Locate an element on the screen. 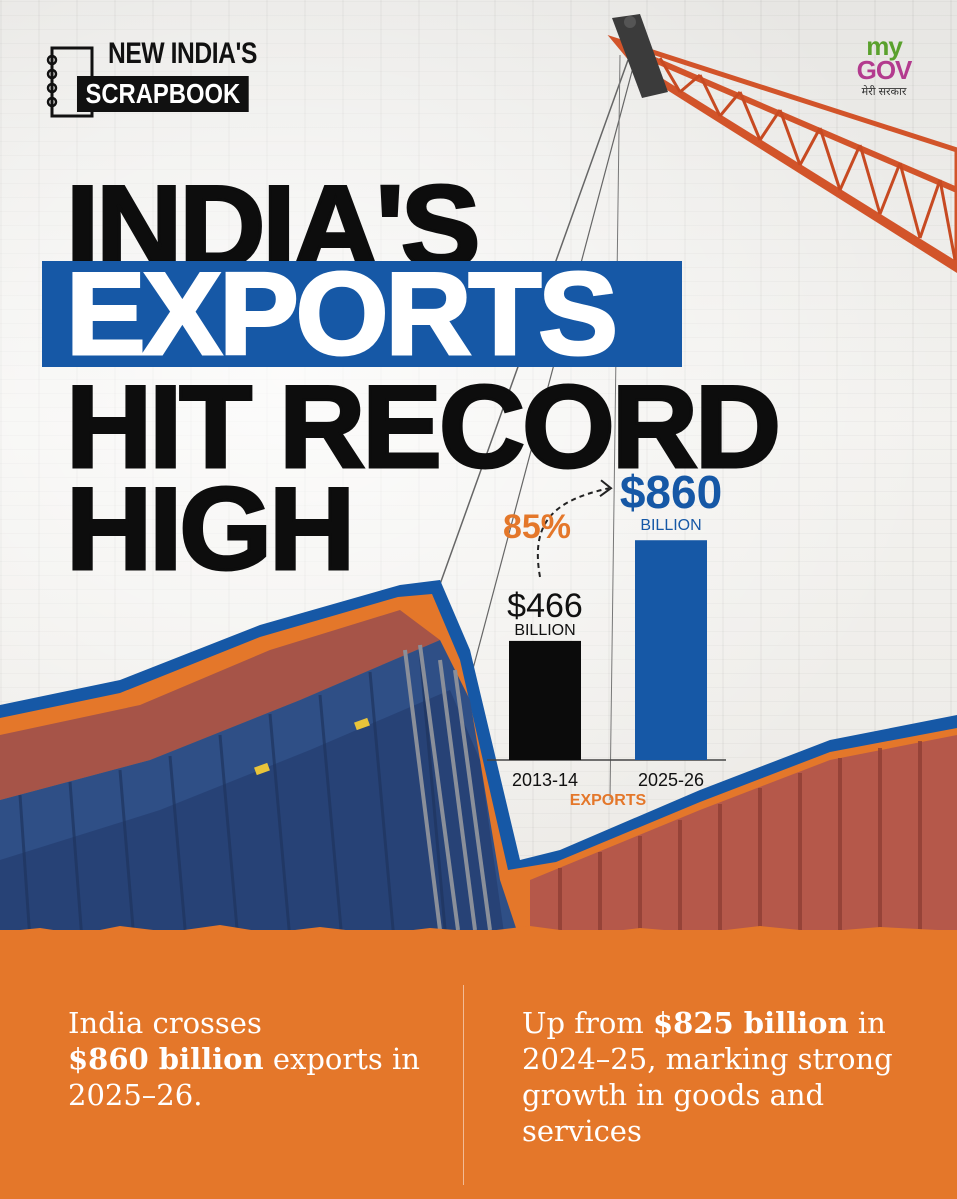 Image resolution: width=957 pixels, height=1199 pixels. unit-label-2013-14: BILLION is located at coordinates (544, 630).